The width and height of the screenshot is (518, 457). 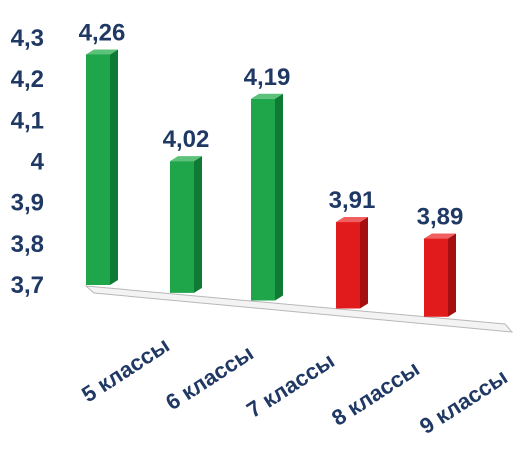 What do you see at coordinates (27, 79) in the screenshot?
I see `y-tick-label: 4,2` at bounding box center [27, 79].